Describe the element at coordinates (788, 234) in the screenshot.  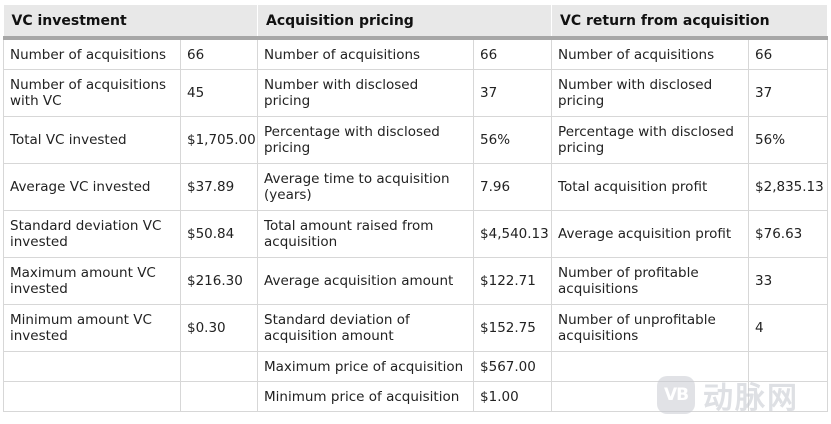
I see `table-cell: $76.63` at that location.